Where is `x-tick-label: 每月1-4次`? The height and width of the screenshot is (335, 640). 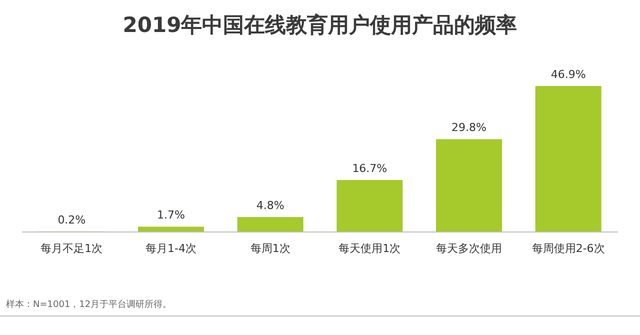 x-tick-label: 每月1-4次 is located at coordinates (171, 248).